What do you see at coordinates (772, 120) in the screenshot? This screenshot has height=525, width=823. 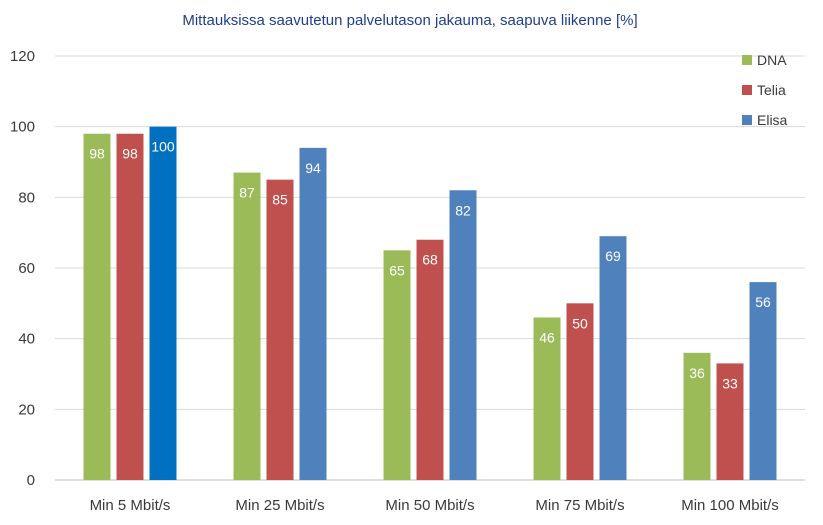 I see `legend-label: Elisa` at bounding box center [772, 120].